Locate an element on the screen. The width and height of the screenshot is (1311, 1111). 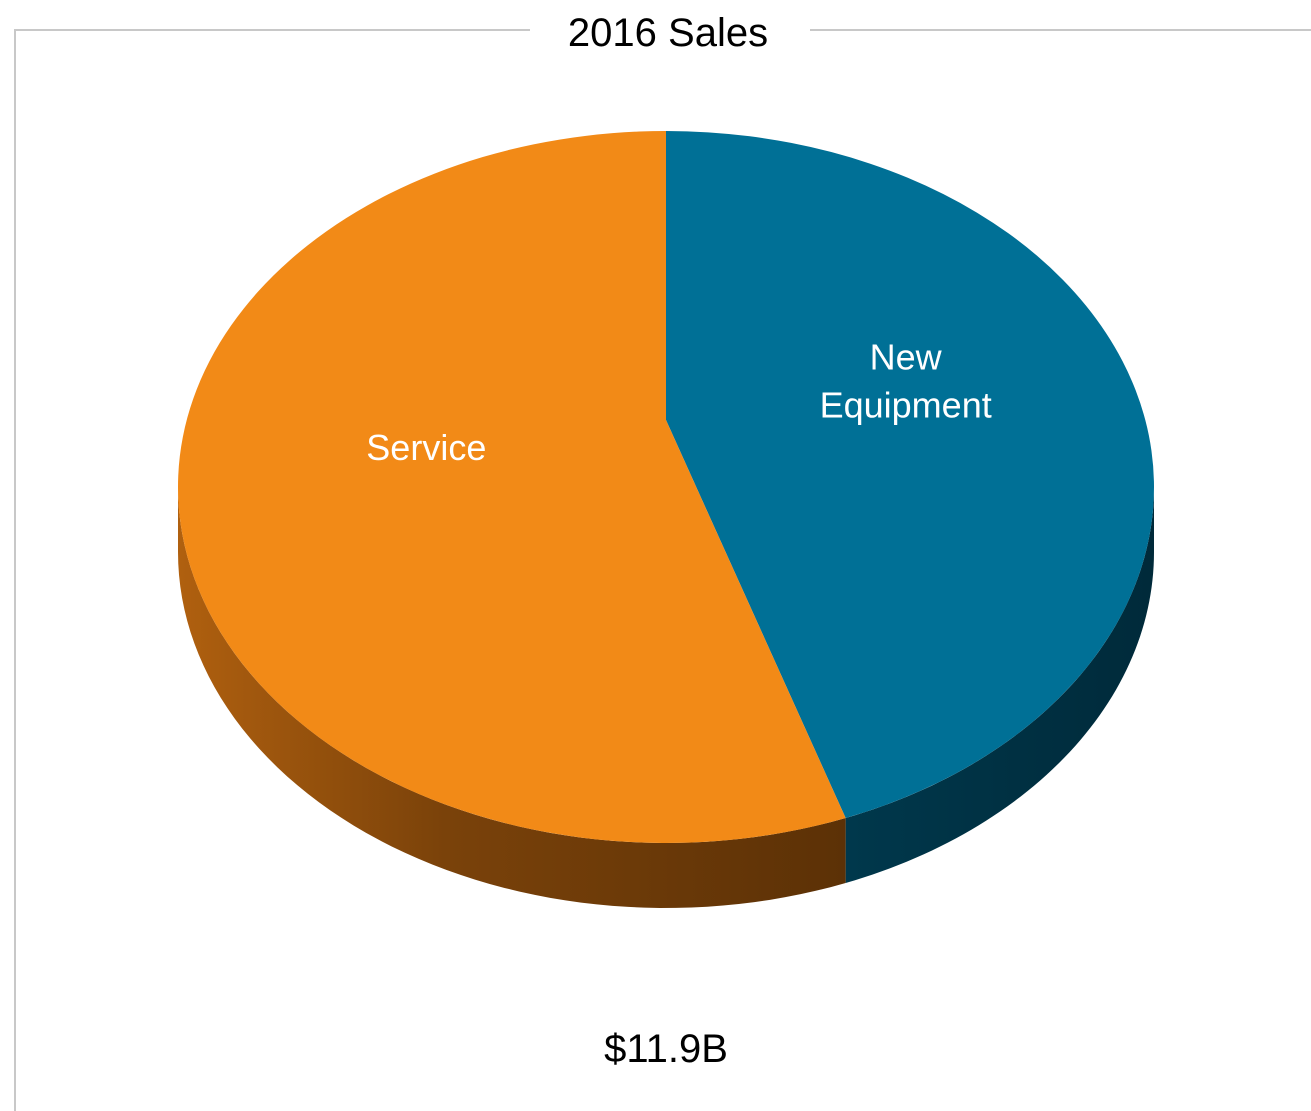
chart-title: 2016 Sales is located at coordinates (668, 33).